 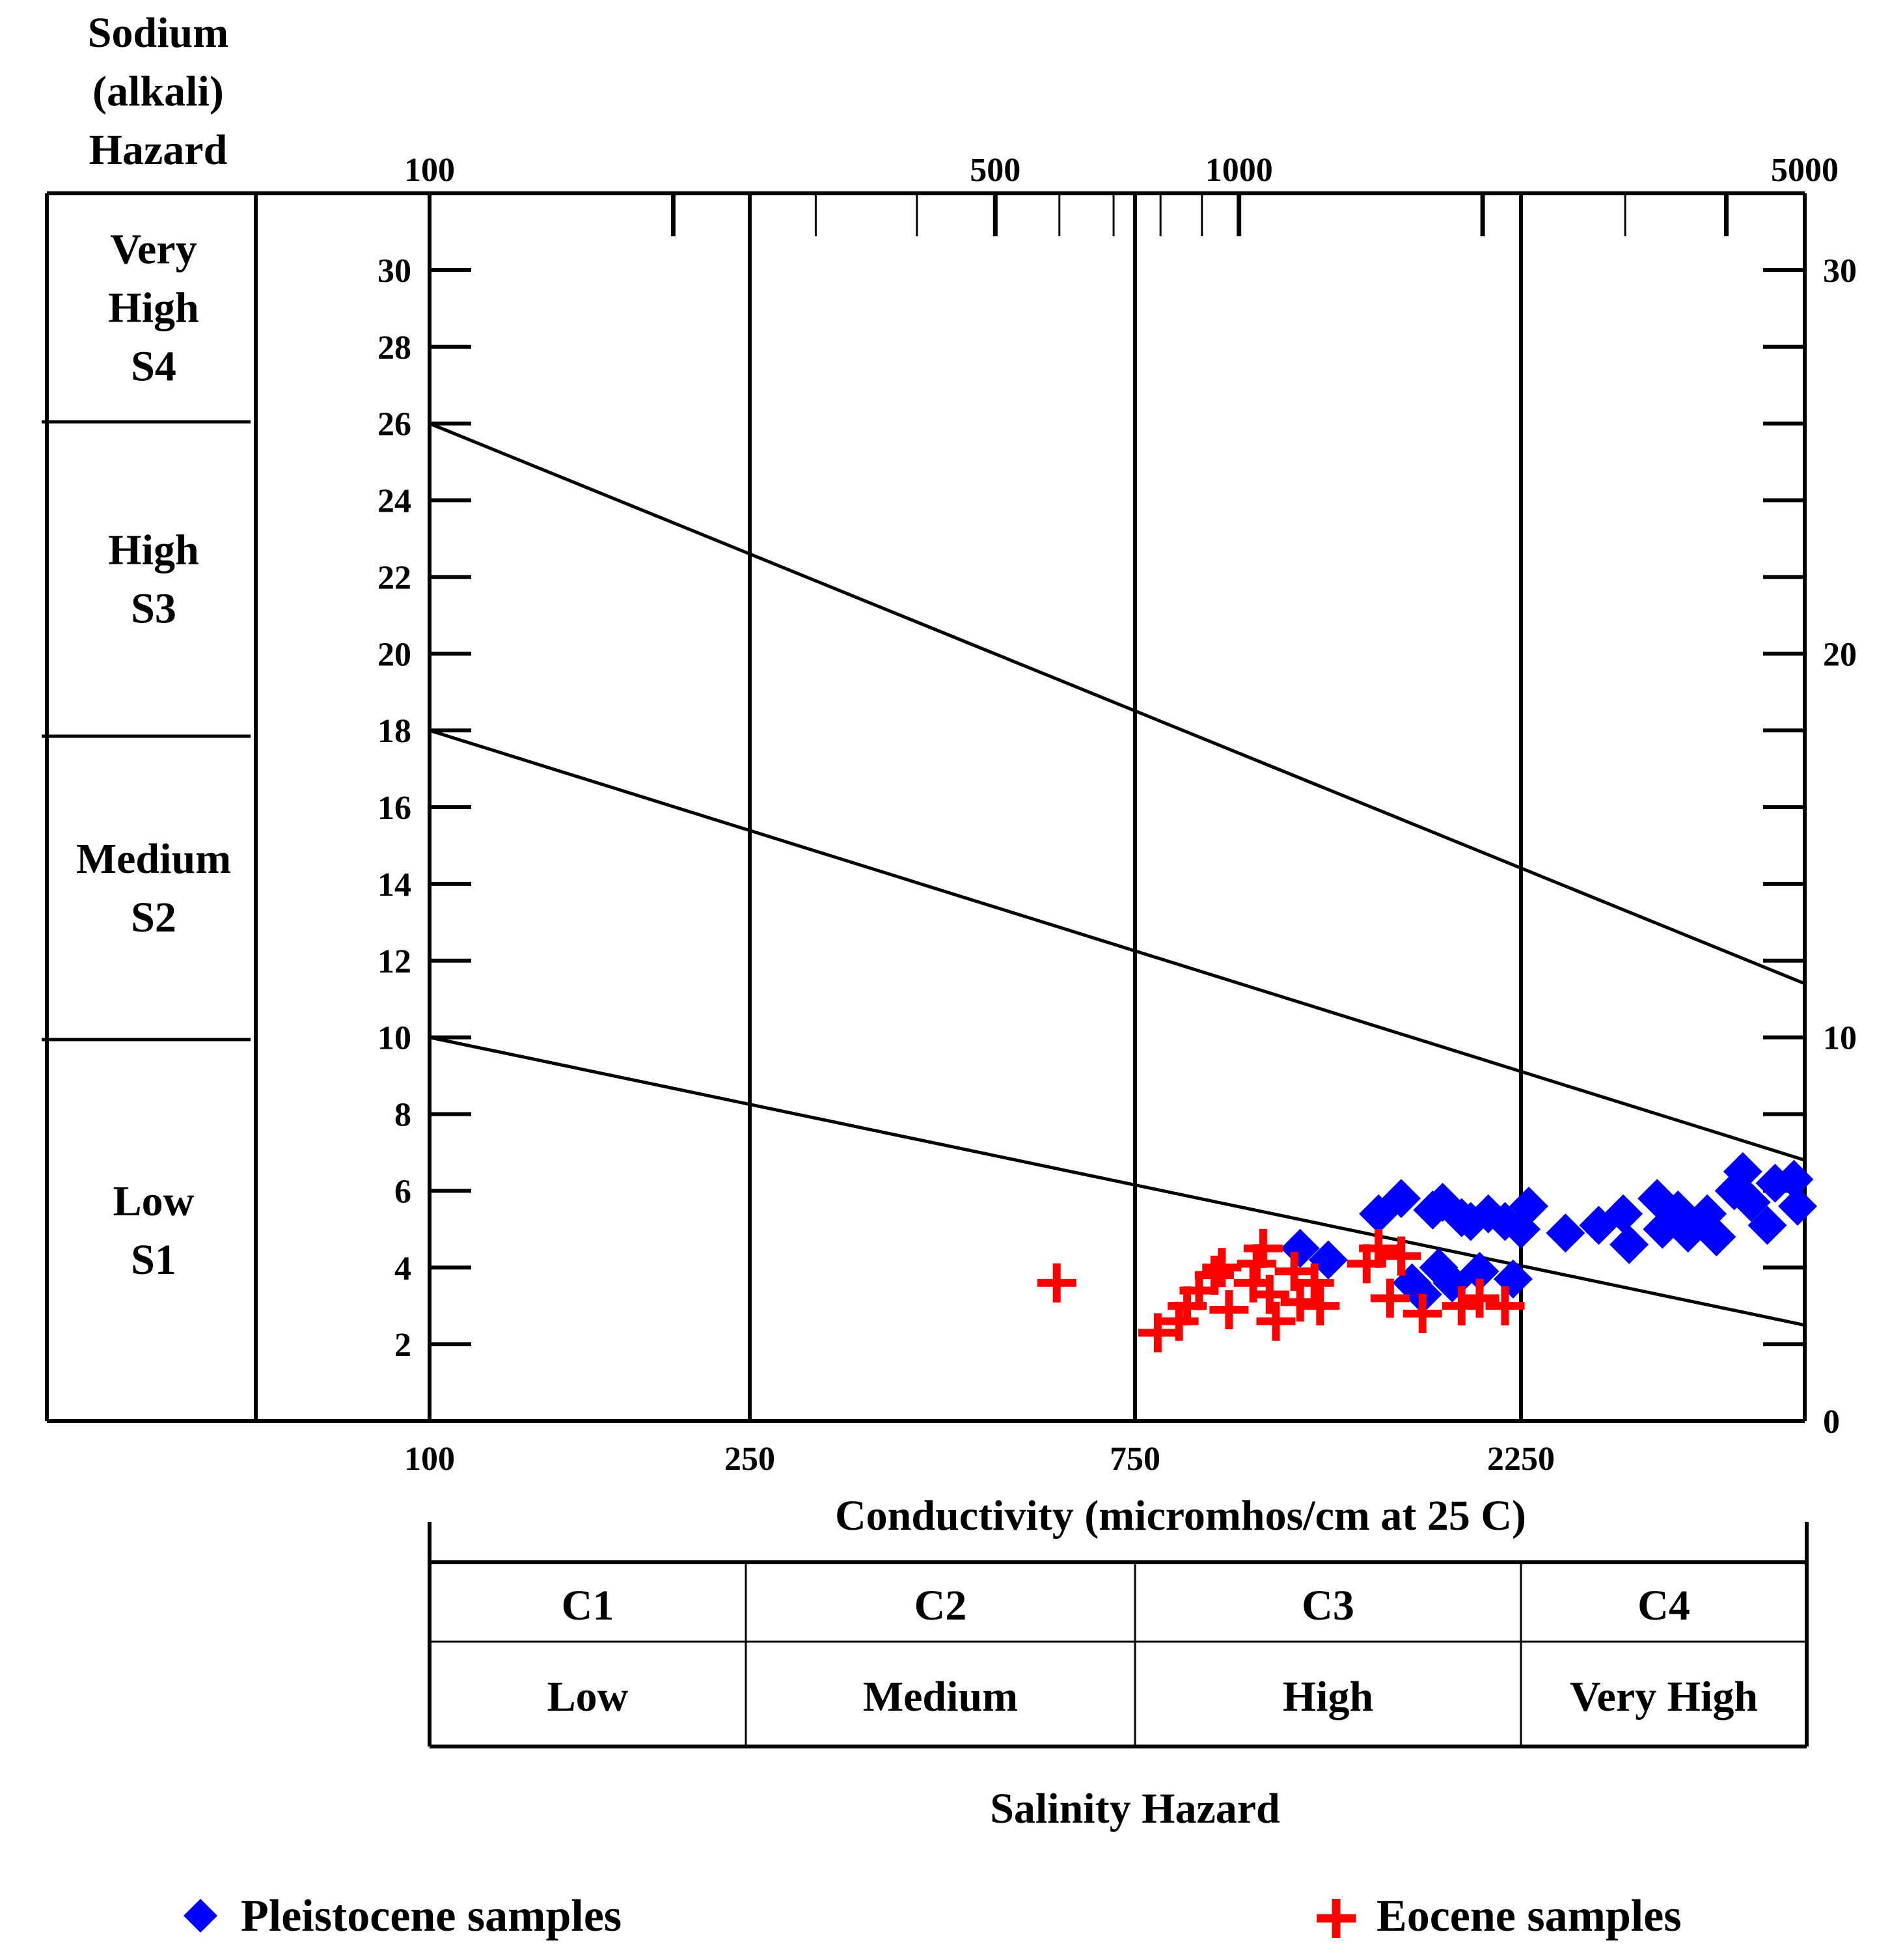 I want to click on bottom-axis-tick-label: 250, so click(x=750, y=1459).